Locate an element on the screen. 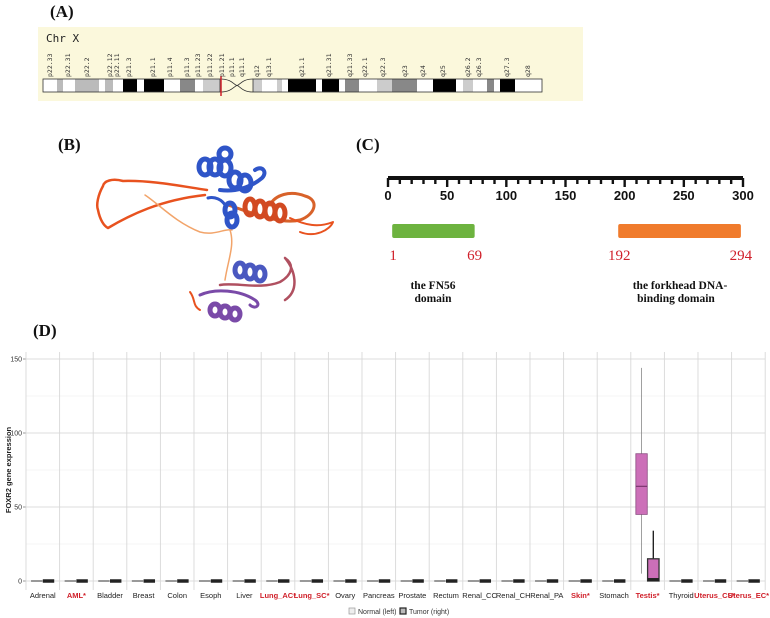 The width and height of the screenshot is (770, 618). y-tick-label: 0 is located at coordinates (20, 582).